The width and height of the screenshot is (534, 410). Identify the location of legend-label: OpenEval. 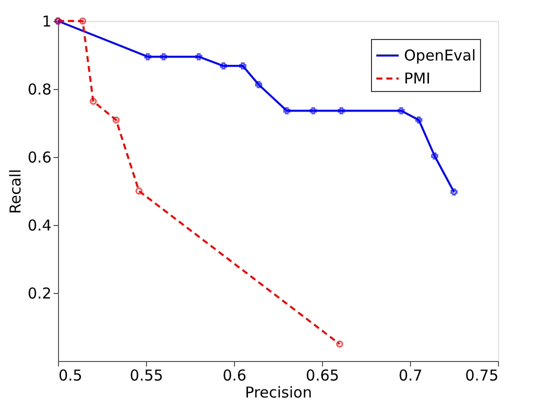
(440, 55).